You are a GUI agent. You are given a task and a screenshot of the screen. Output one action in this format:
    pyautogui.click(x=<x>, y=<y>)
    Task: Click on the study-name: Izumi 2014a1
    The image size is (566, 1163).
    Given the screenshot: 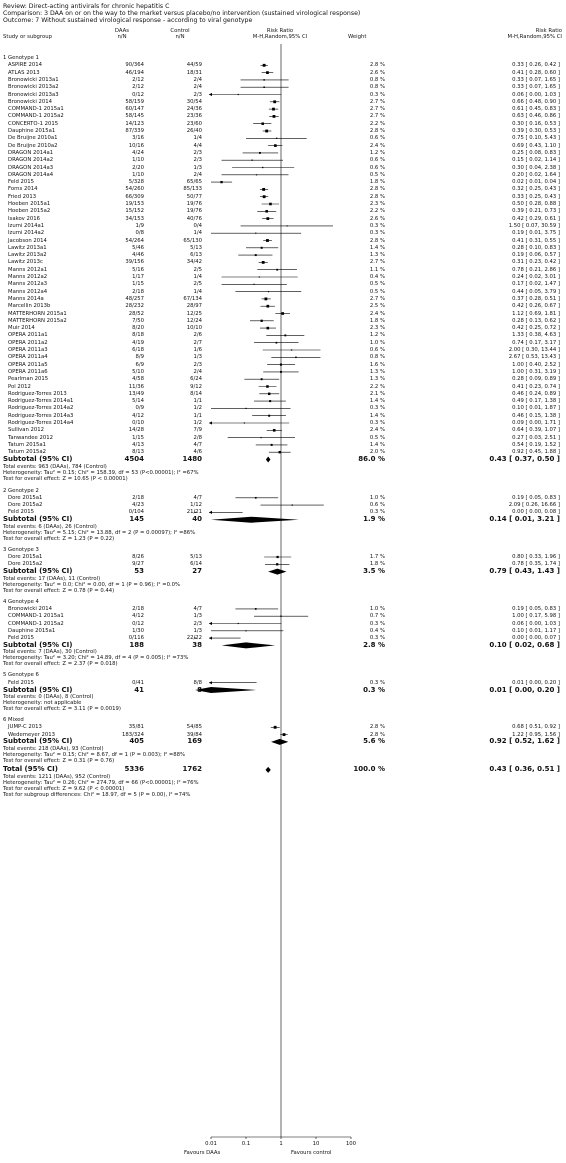 What is the action you would take?
    pyautogui.click(x=26, y=225)
    